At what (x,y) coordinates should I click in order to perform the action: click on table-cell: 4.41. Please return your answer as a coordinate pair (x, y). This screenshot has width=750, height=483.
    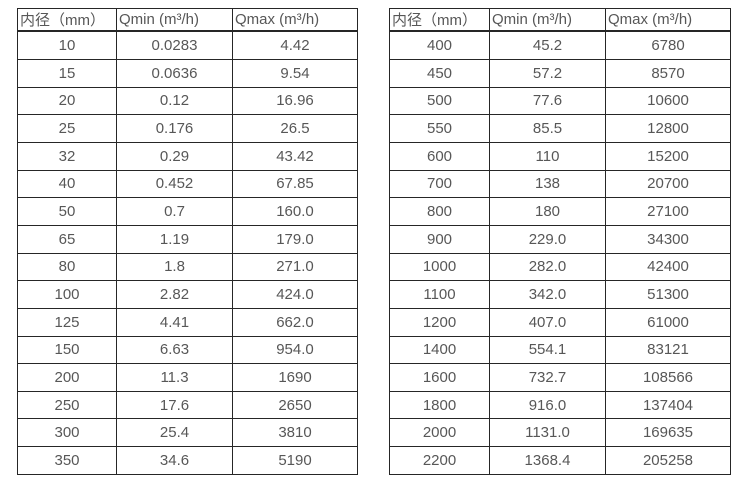
    Looking at the image, I should click on (174, 322).